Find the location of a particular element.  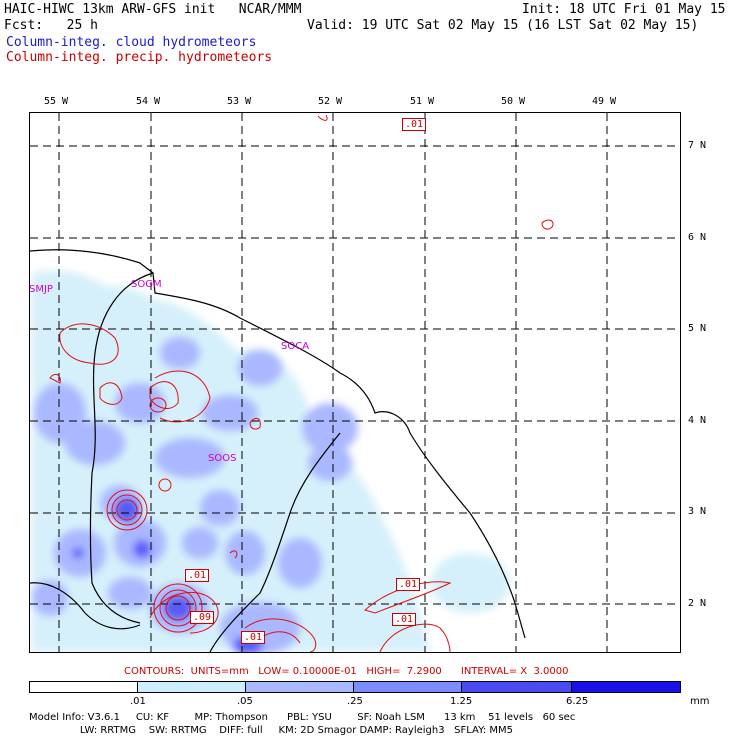

station-sogm: SOGM is located at coordinates (146, 284).